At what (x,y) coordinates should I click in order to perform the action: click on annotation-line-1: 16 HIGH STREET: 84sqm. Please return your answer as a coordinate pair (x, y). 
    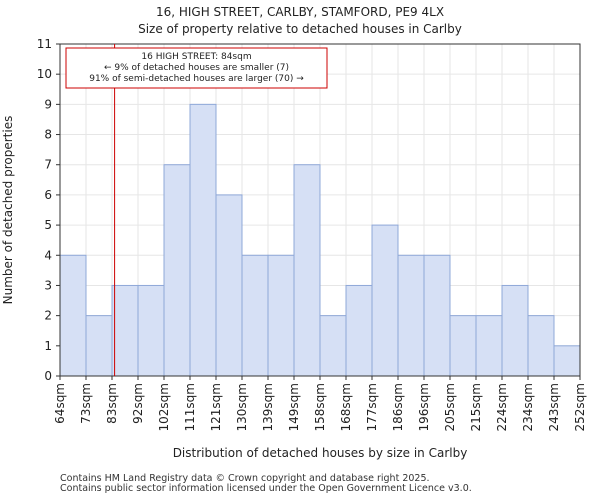
    Looking at the image, I should click on (196, 57).